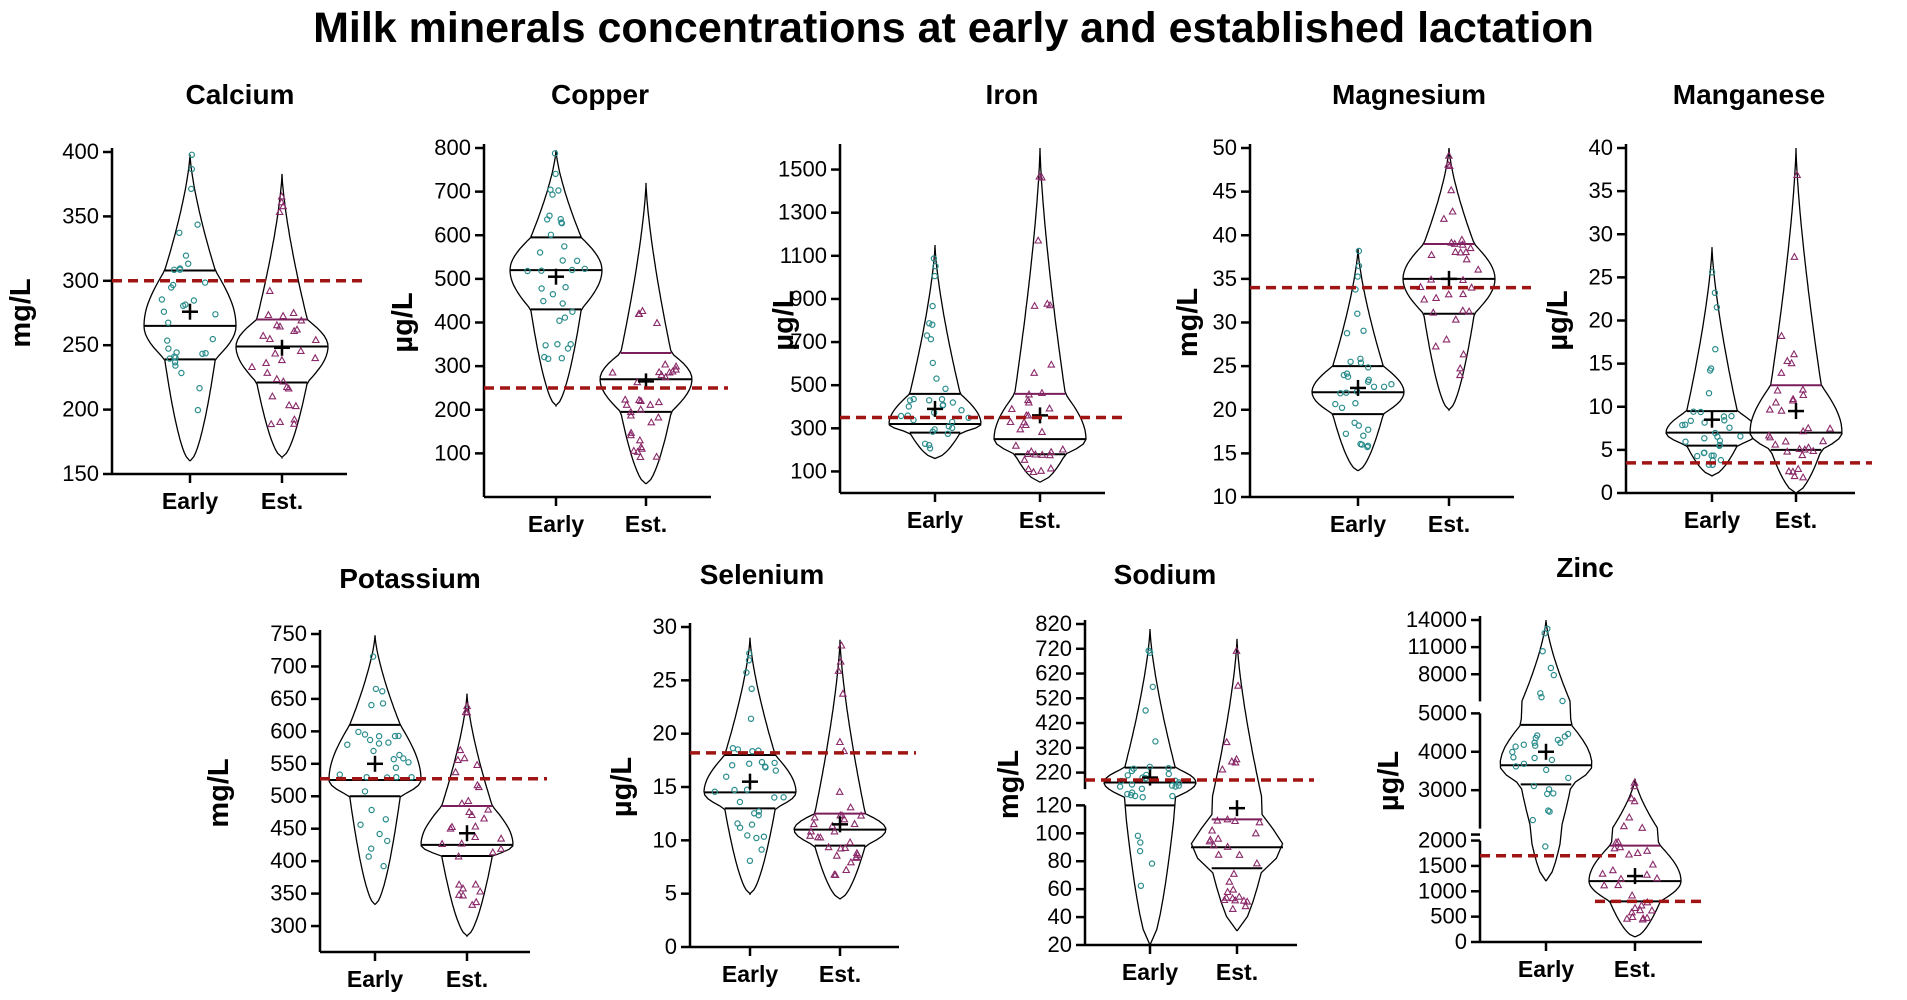 The width and height of the screenshot is (1907, 1000). Describe the element at coordinates (1053, 697) in the screenshot. I see `y-tick-label: 520` at that location.